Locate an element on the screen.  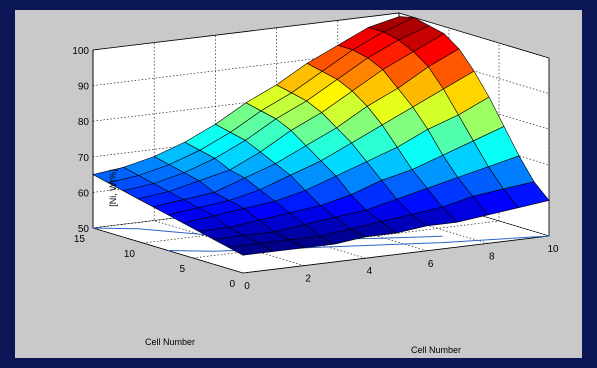
x-tick-label: 10 is located at coordinates (553, 249).